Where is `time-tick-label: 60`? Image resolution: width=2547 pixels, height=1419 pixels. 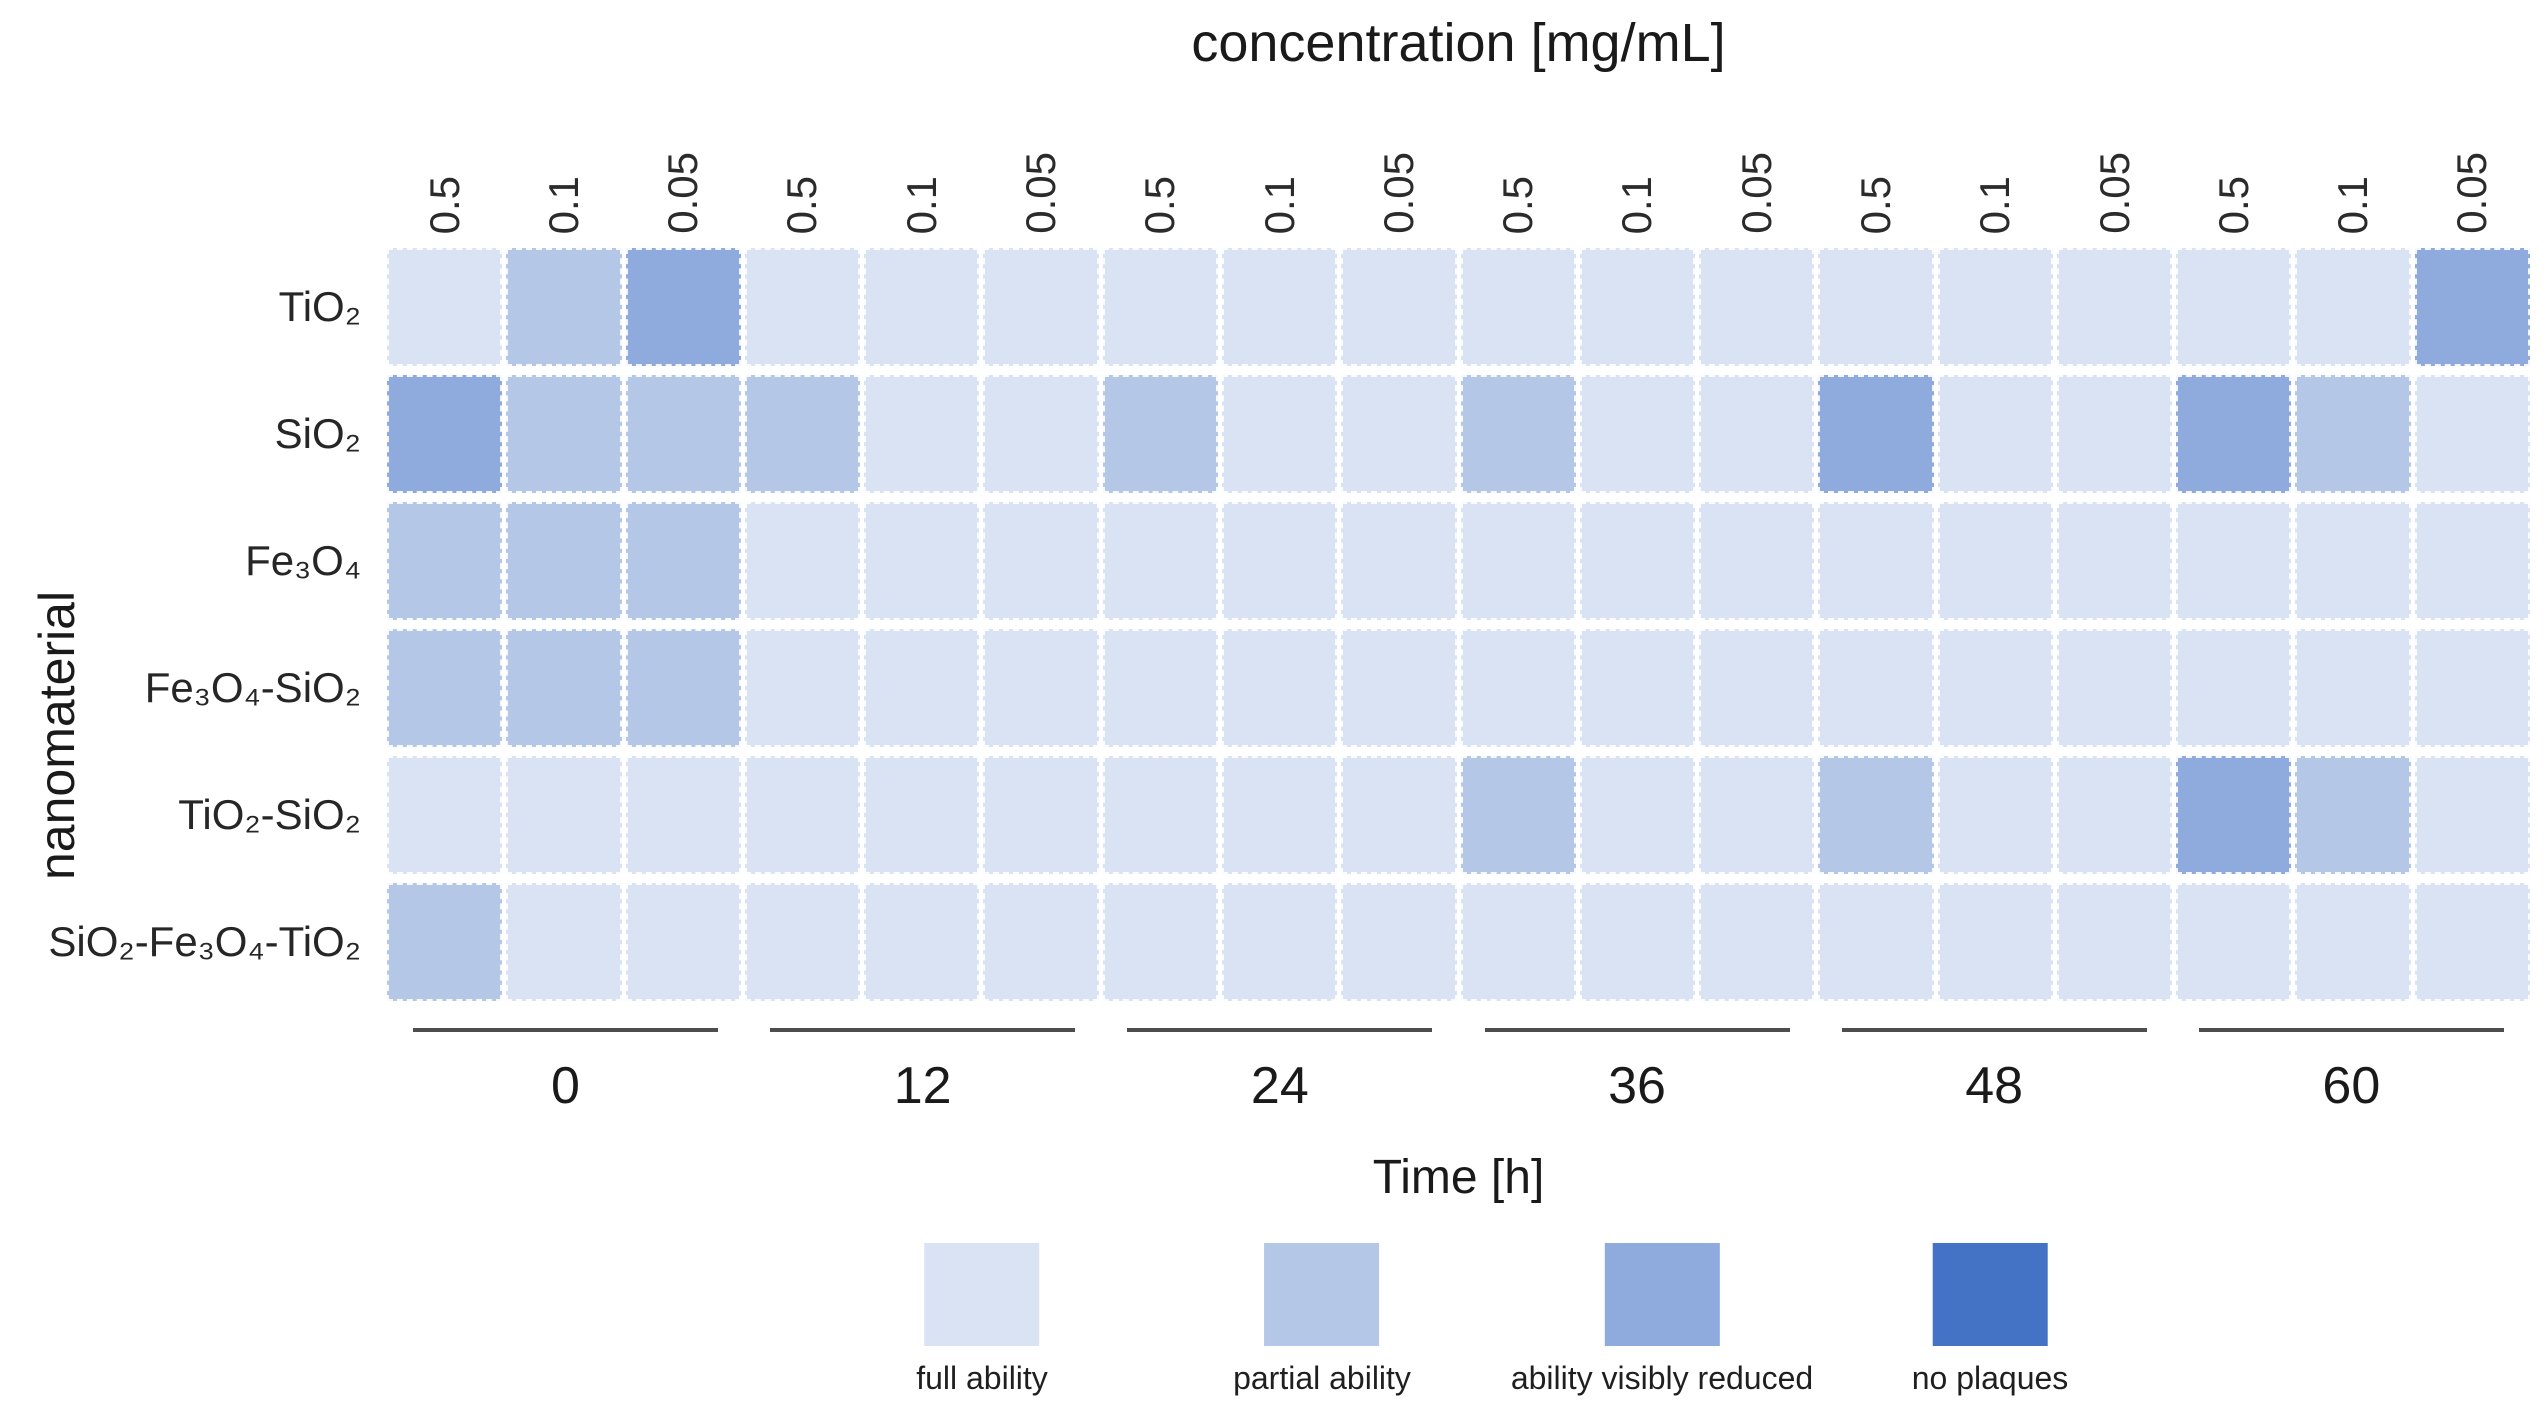
time-tick-label: 60 is located at coordinates (2351, 1086).